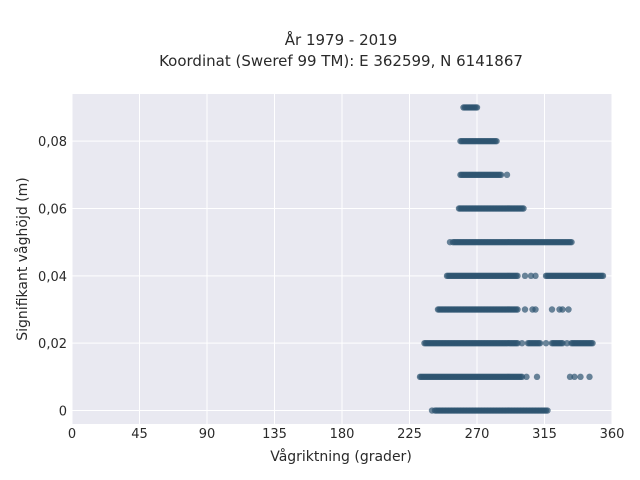  Describe the element at coordinates (52, 142) in the screenshot. I see `y-tick-label: 0,08` at that location.